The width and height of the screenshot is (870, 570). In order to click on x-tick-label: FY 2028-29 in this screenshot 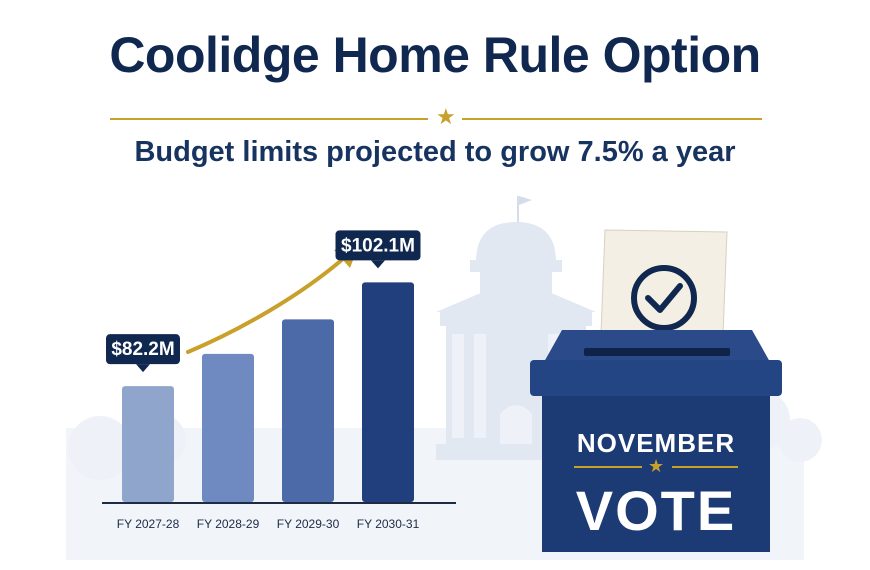, I will do `click(228, 524)`.